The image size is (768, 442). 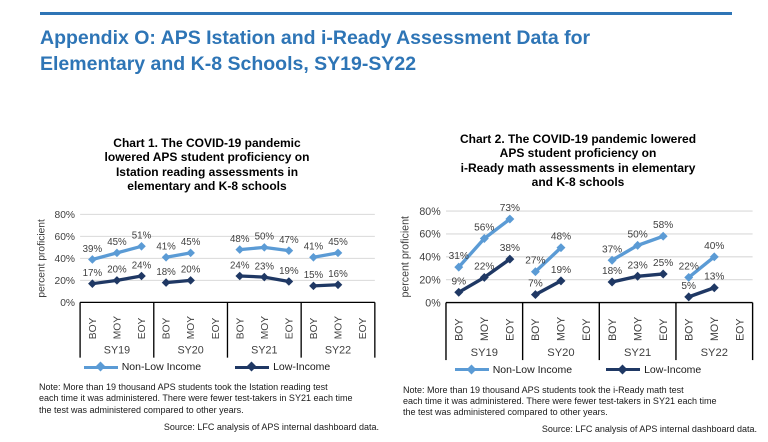 I want to click on data-label: 73%, so click(x=510, y=208).